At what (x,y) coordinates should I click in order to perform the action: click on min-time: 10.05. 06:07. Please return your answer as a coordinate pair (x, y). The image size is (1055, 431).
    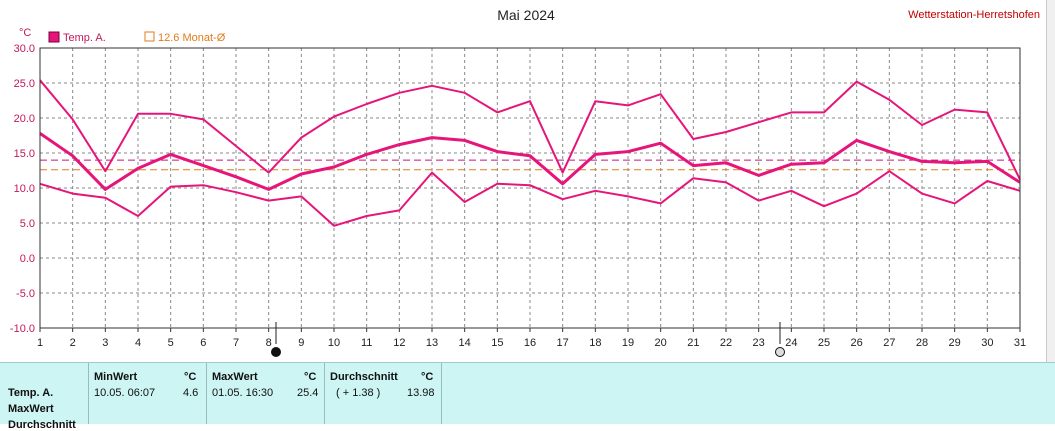
    Looking at the image, I should click on (125, 393).